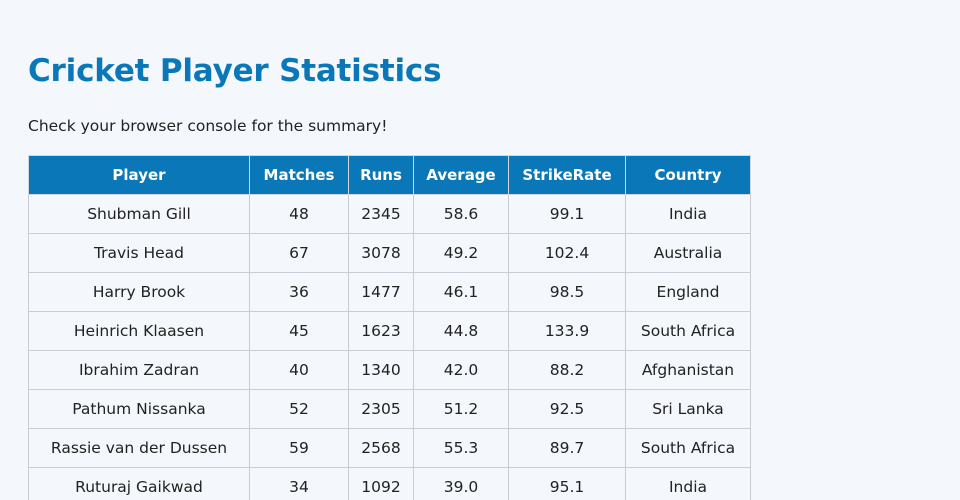  What do you see at coordinates (567, 253) in the screenshot?
I see `cell-strikerate: 102.4` at bounding box center [567, 253].